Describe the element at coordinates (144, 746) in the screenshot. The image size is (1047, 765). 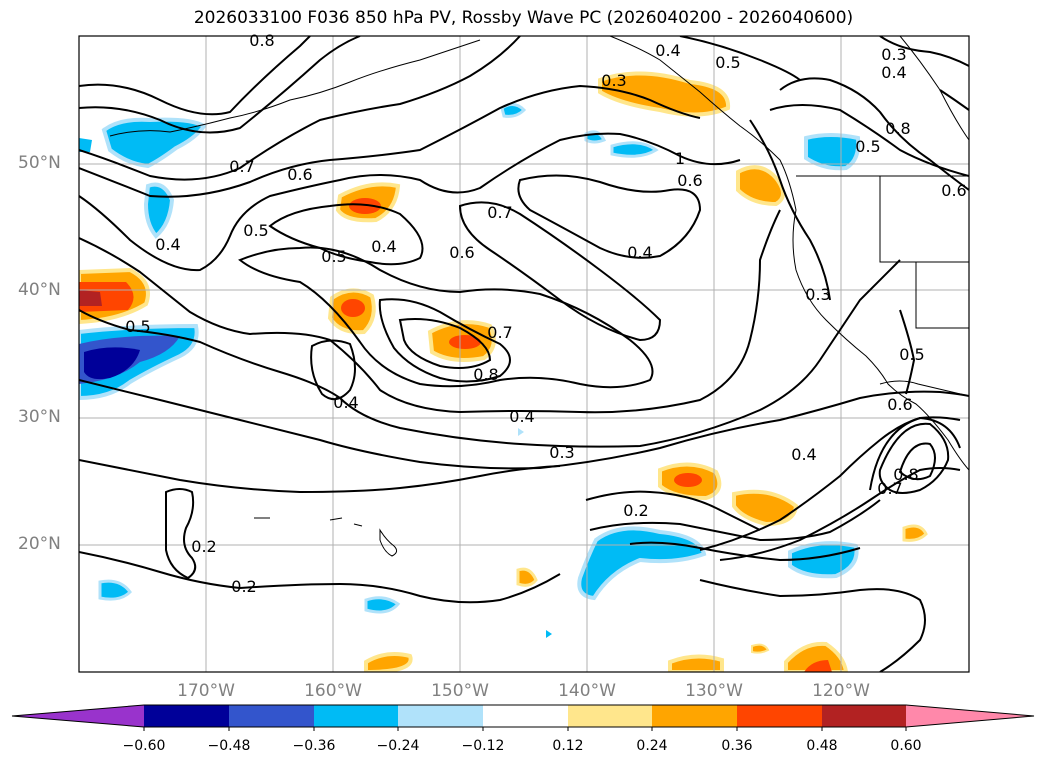
I see `colorbar-tick-label: −0.60` at that location.